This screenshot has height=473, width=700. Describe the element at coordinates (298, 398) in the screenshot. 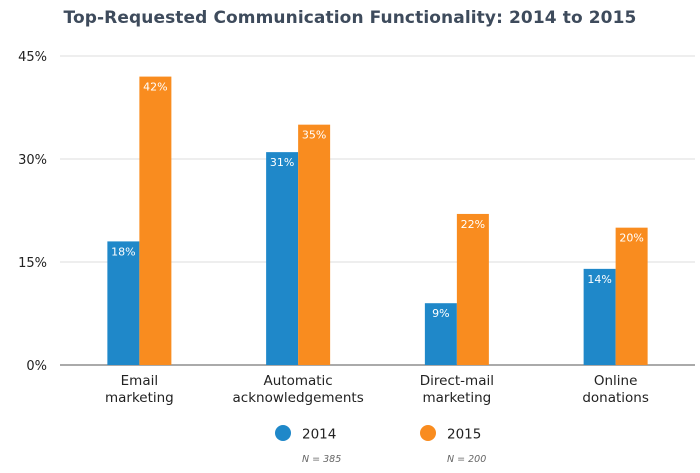

I see `category-label: acknowledgements` at that location.